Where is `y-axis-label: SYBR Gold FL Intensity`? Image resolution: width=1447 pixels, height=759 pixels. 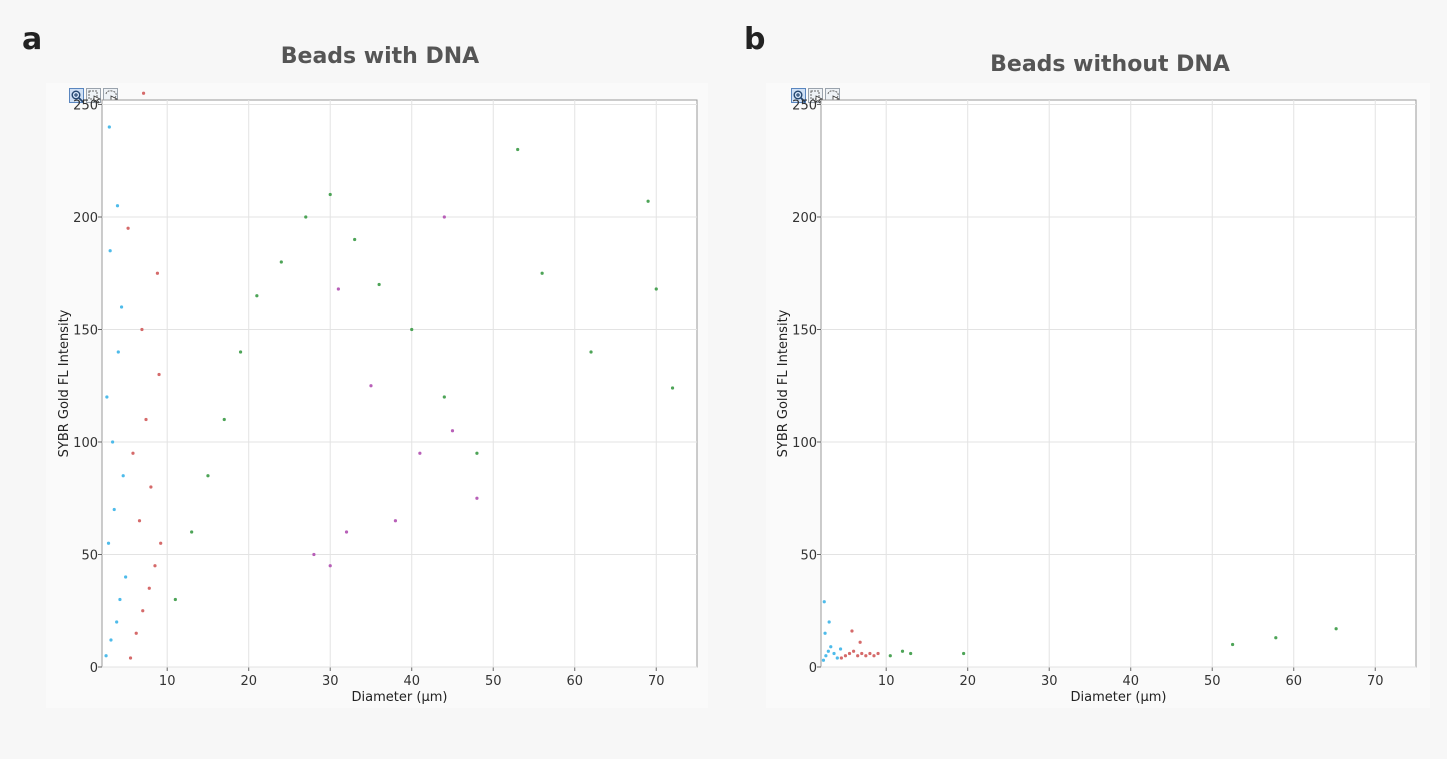
y-axis-label: SYBR Gold FL Intensity is located at coordinates (783, 383).